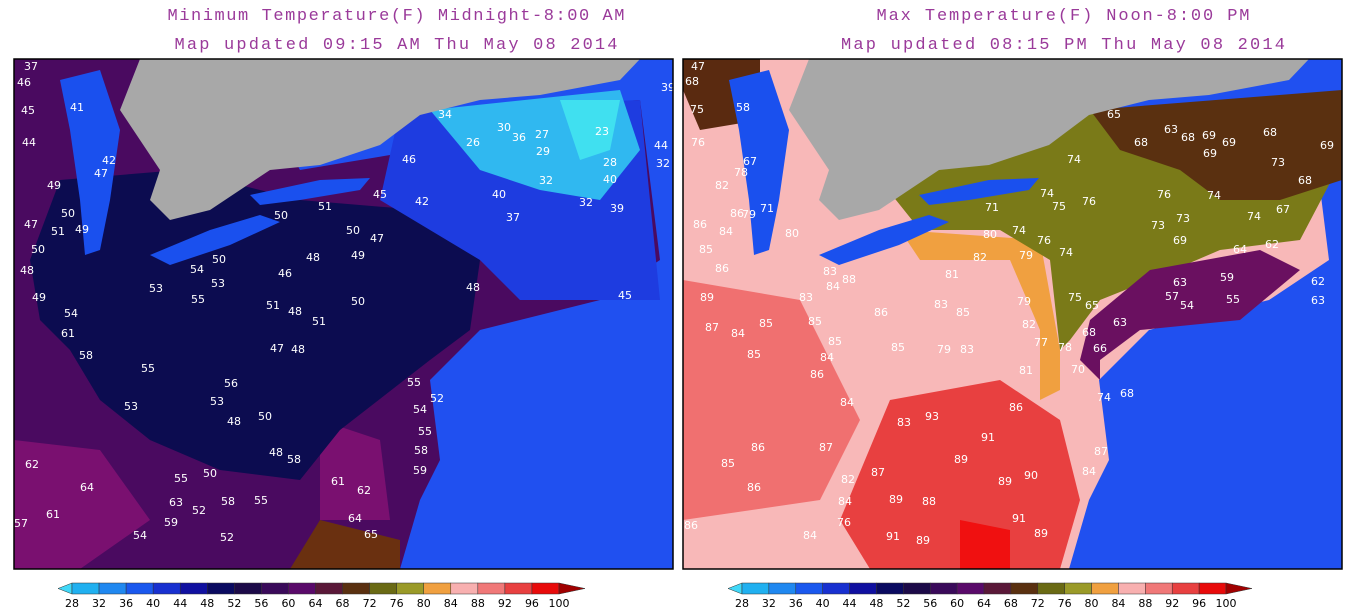 This screenshot has height=615, width=1355. I want to click on station-value: 87, so click(1101, 451).